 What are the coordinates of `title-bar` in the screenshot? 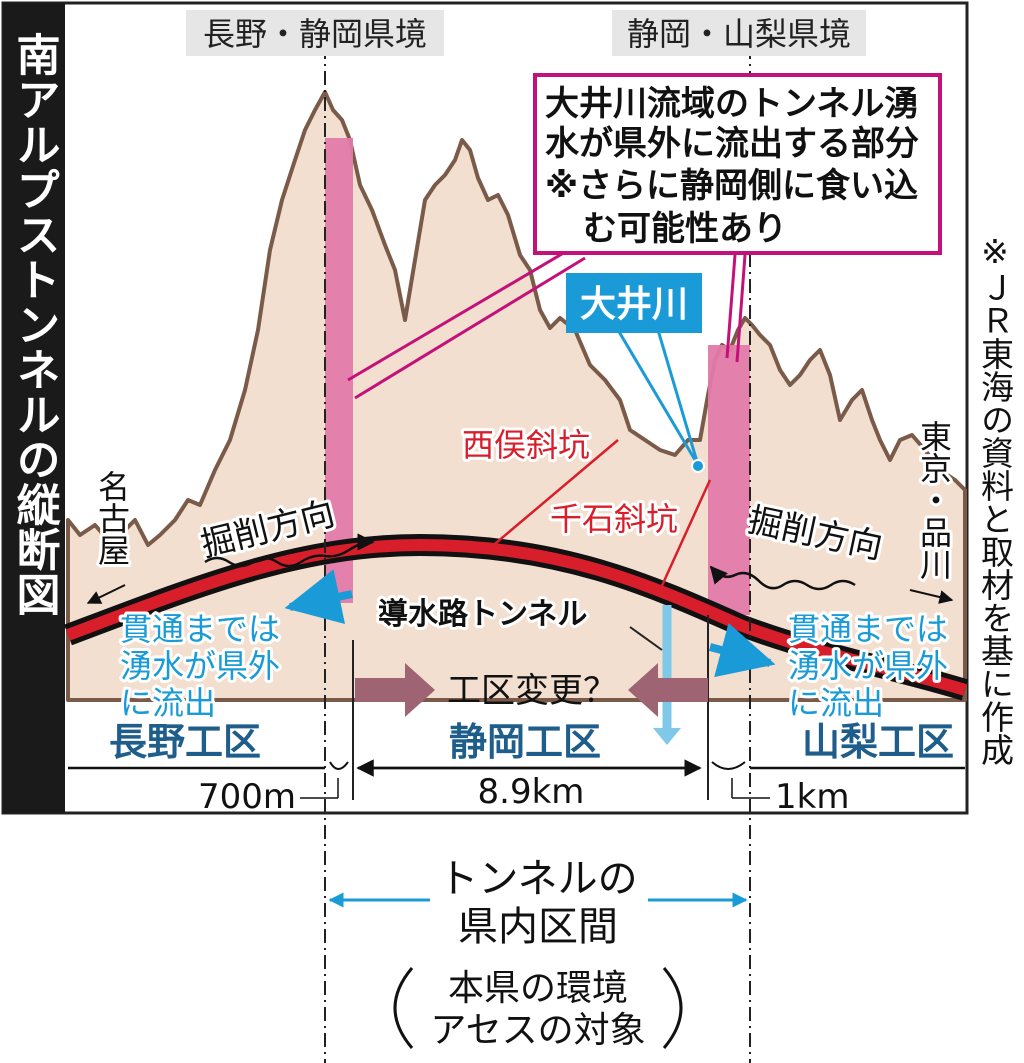 It's located at (34, 408).